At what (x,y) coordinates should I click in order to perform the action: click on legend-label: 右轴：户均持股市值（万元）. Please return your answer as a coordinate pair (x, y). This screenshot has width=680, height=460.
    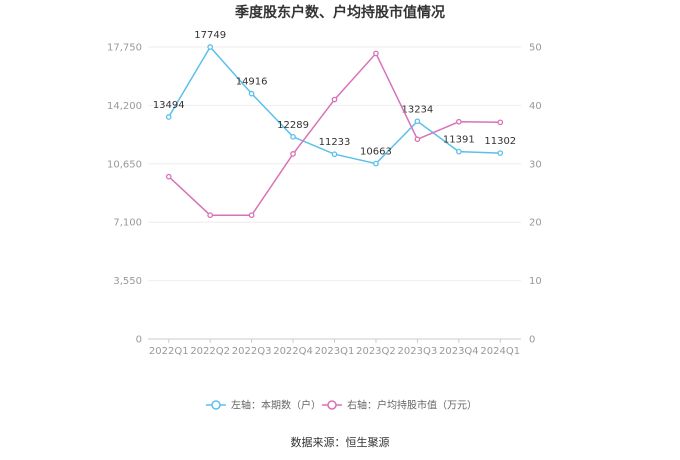
    Looking at the image, I should click on (412, 405).